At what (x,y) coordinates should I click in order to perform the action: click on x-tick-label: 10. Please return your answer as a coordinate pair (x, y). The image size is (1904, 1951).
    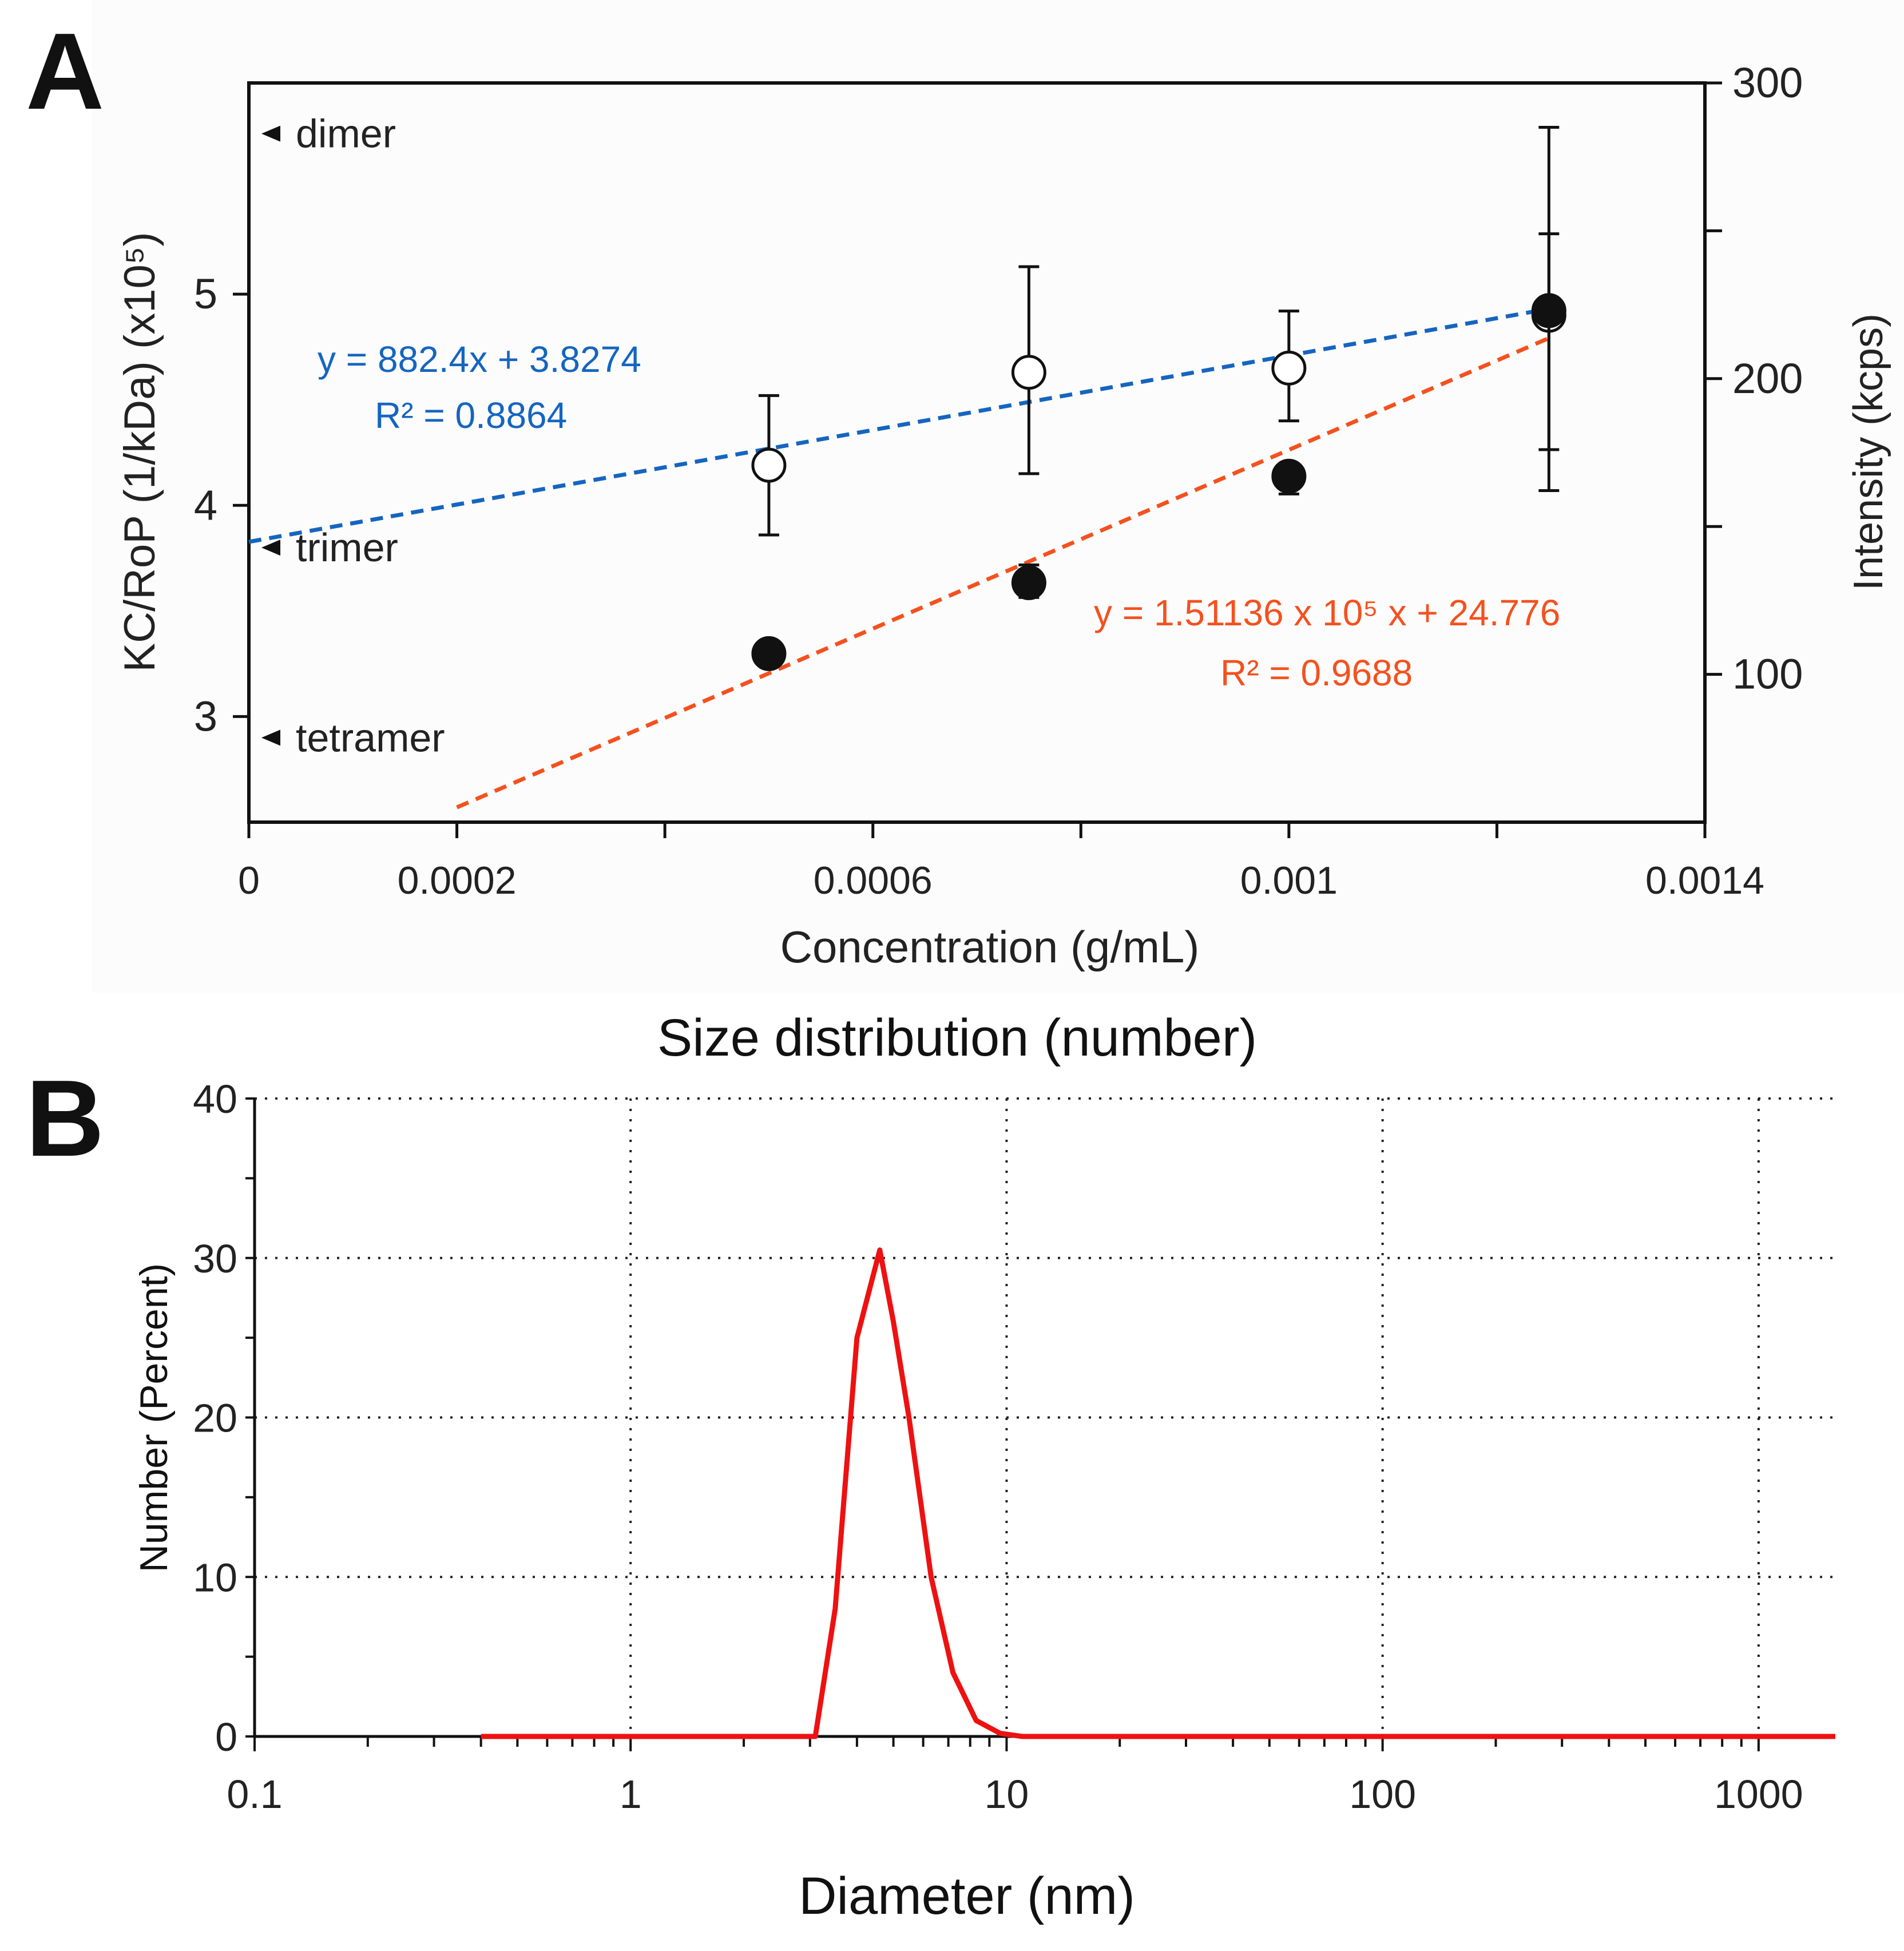
    Looking at the image, I should click on (1006, 1794).